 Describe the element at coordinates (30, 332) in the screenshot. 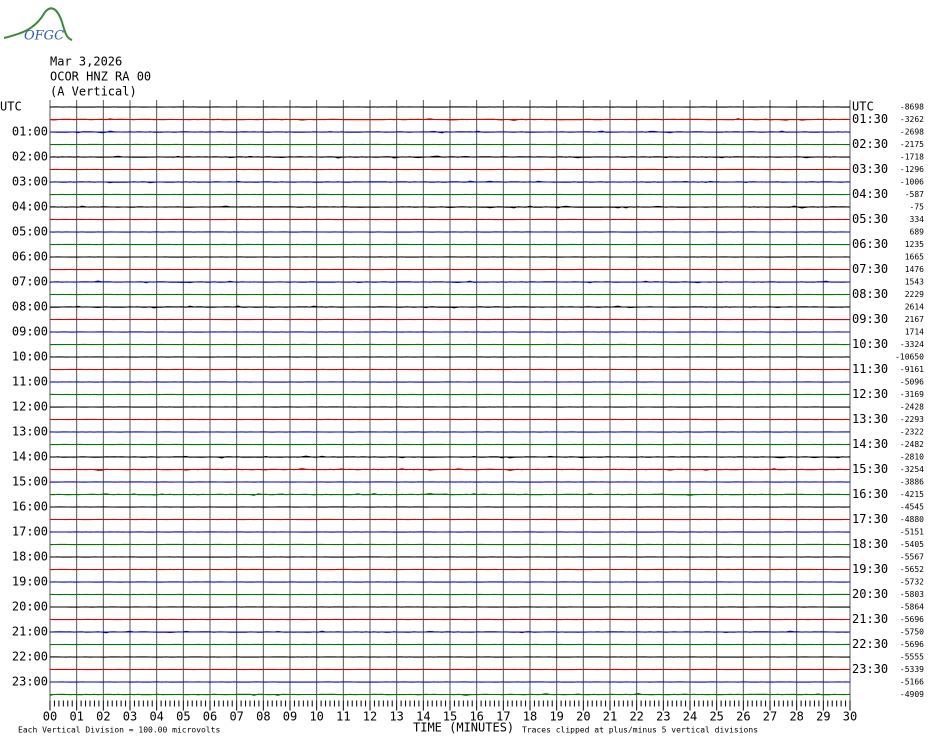

I see `left-hour-label: 09:00` at that location.